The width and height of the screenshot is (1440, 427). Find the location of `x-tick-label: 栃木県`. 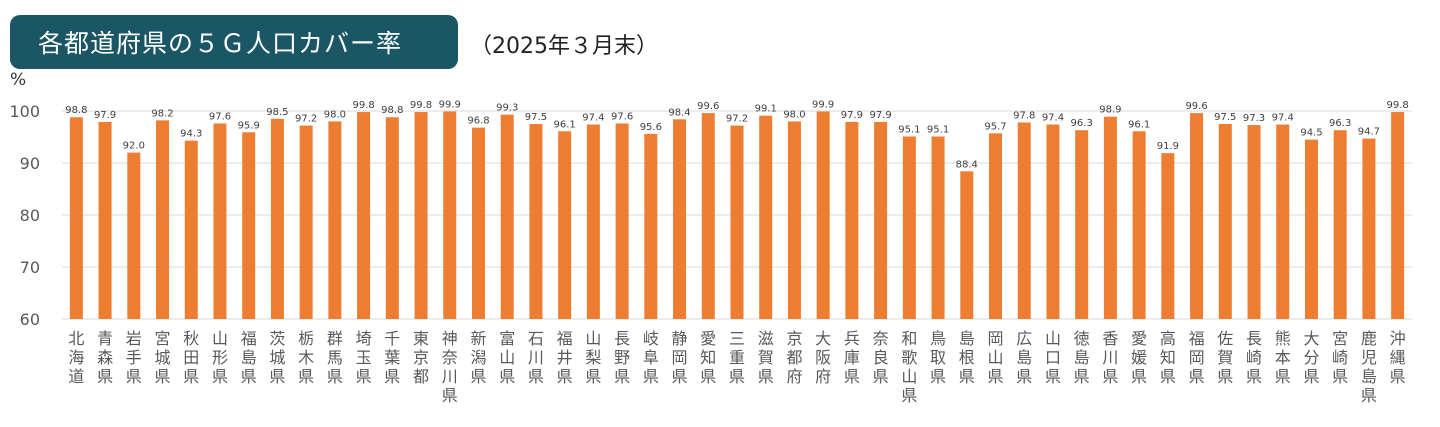

x-tick-label: 栃木県 is located at coordinates (306, 357).